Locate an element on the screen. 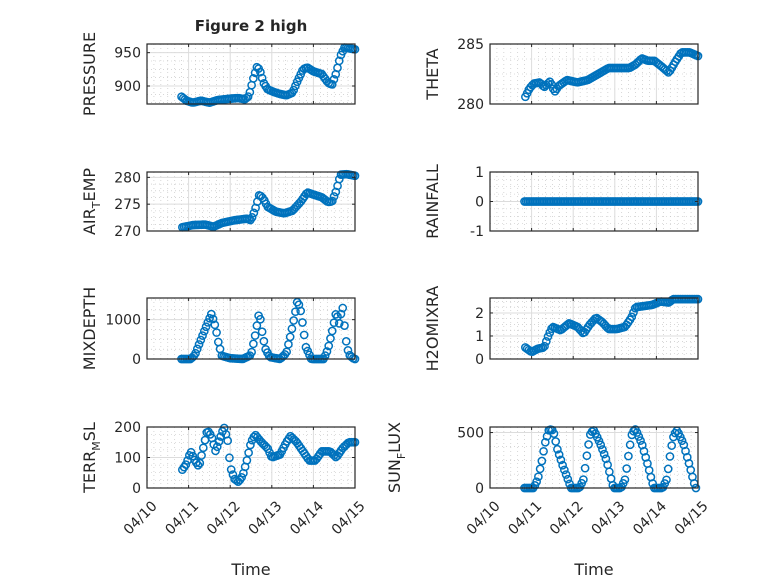 This screenshot has height=587, width=778. x-tick-label: 04/11 is located at coordinates (182, 518).